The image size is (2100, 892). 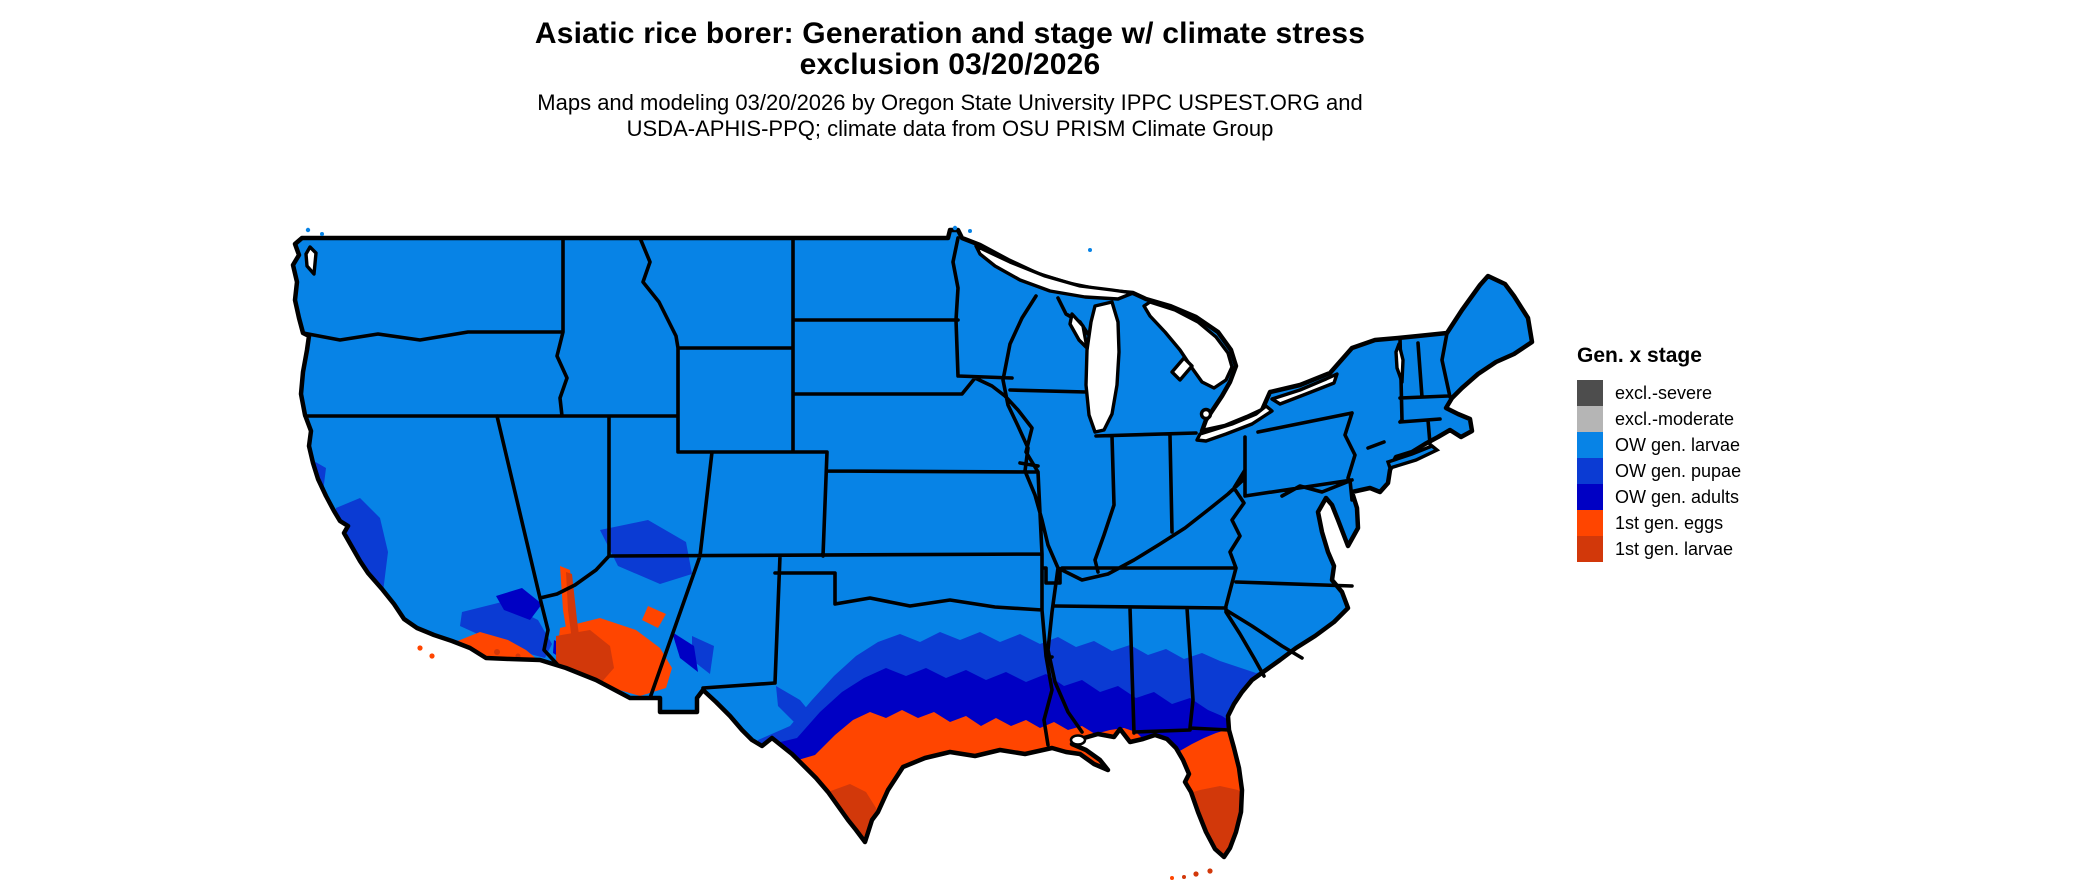 I want to click on lake-champlain, so click(x=1399, y=363).